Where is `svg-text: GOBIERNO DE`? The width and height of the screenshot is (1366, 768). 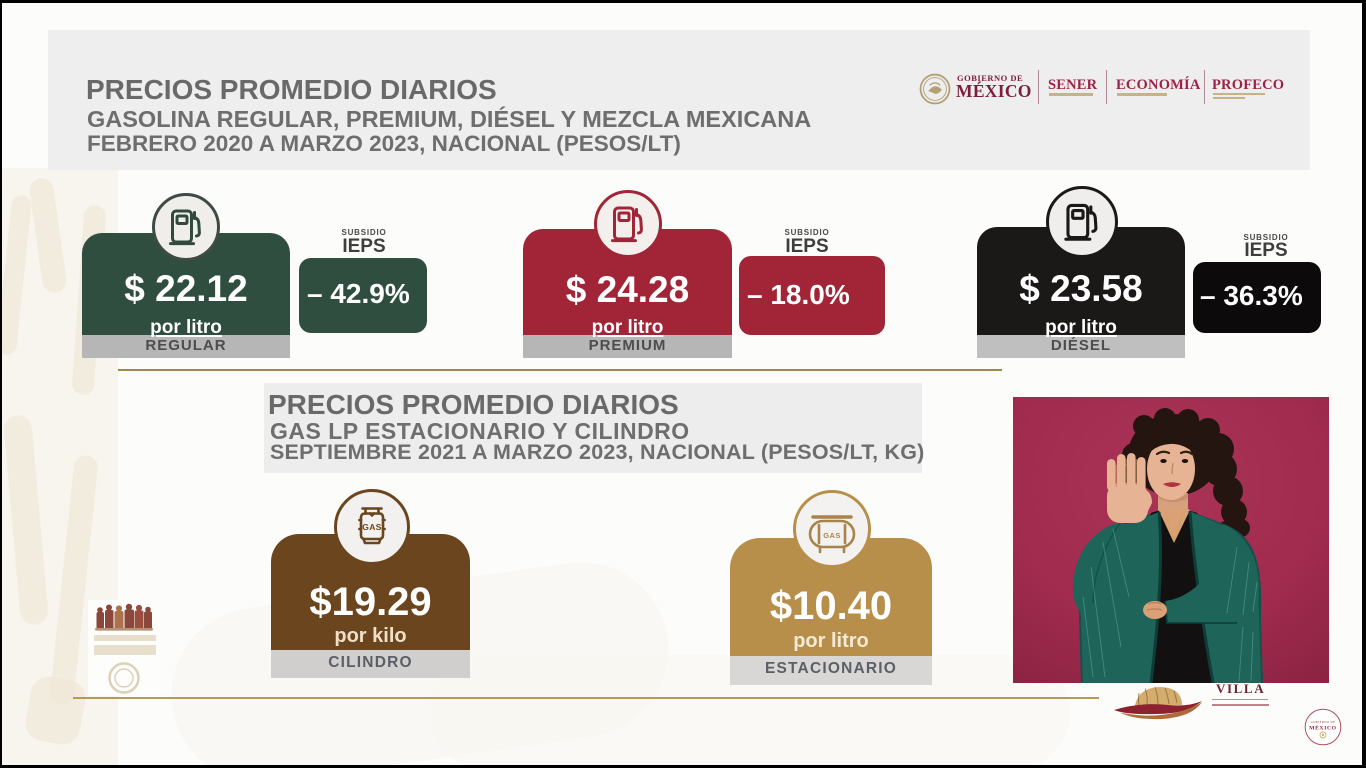 svg-text: GOBIERNO DE is located at coordinates (1323, 722).